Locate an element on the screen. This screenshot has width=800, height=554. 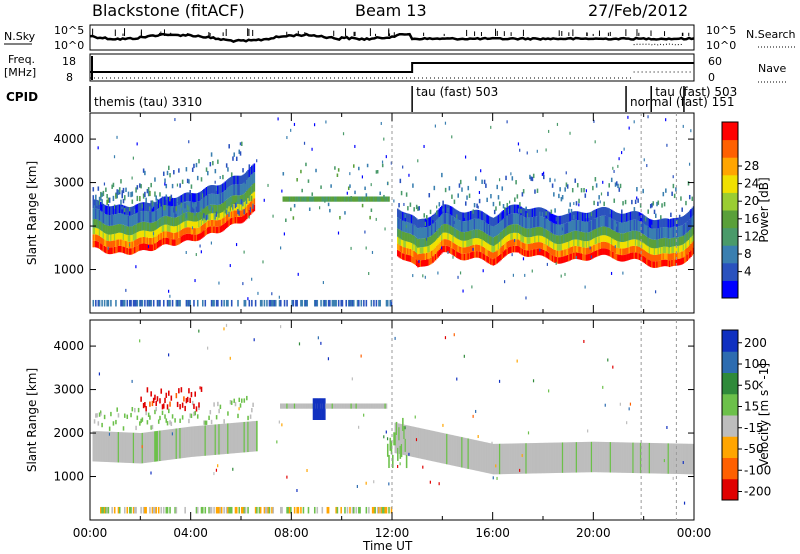
velocity-green is located at coordinates (406, 462).